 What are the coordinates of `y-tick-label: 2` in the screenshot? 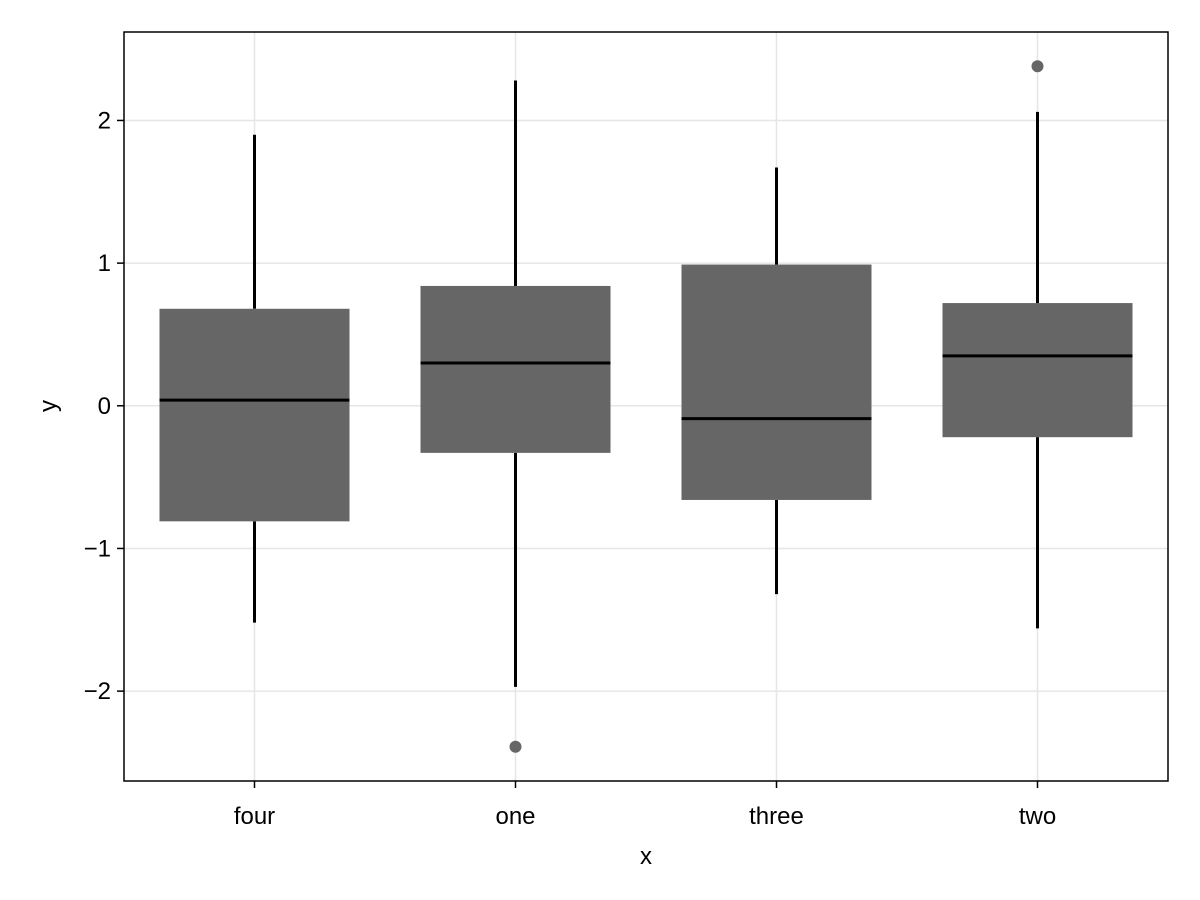 It's located at (104, 120).